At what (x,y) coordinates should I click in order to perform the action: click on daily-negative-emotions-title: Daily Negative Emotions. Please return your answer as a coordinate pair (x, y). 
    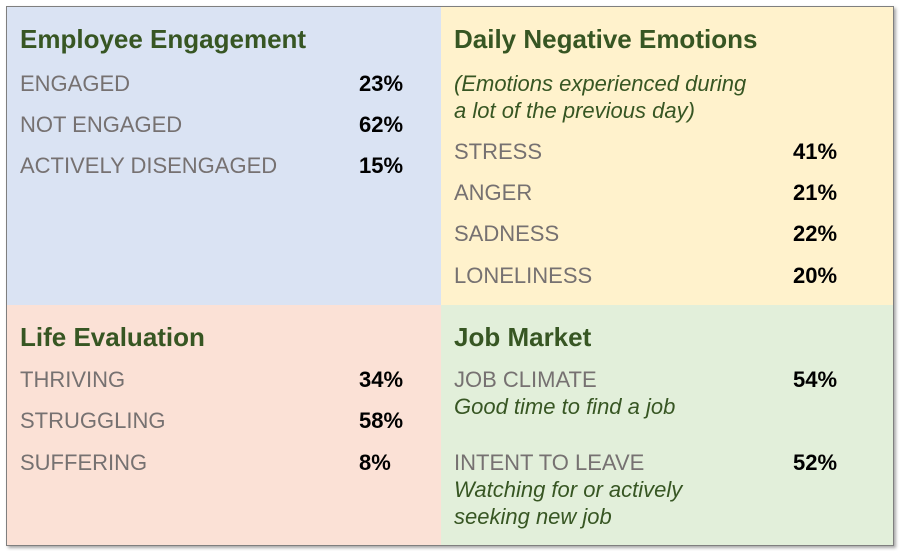
    Looking at the image, I should click on (606, 39).